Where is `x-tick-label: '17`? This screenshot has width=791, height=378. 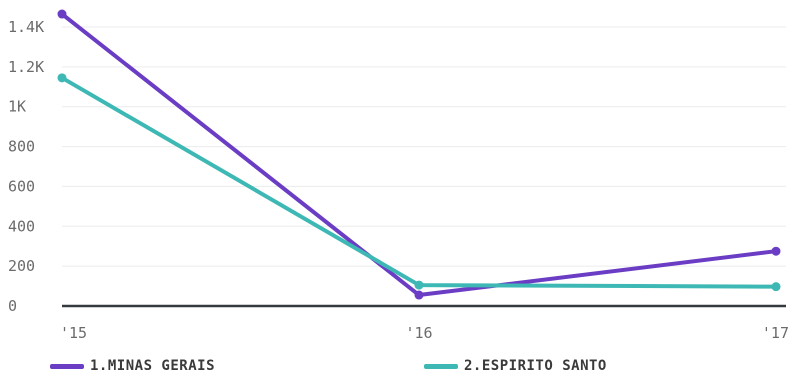 x-tick-label: '17 is located at coordinates (775, 333).